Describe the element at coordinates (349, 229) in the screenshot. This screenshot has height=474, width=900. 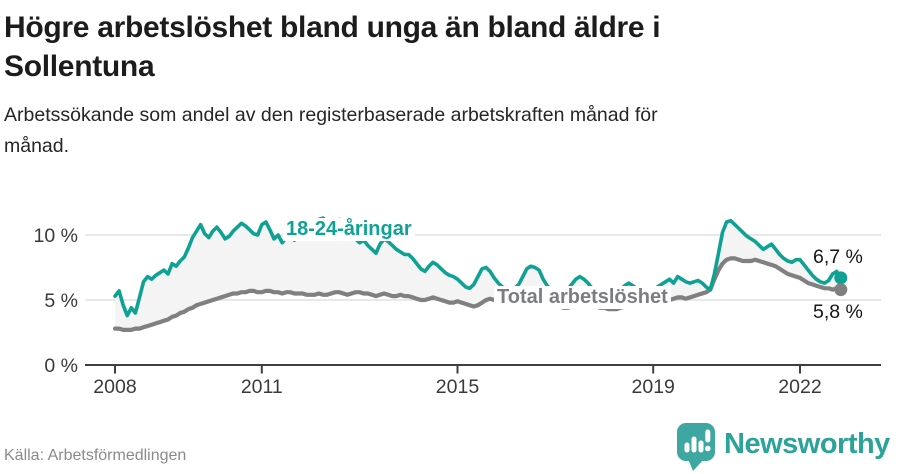
I see `series-label-youth: 18-24-åringar` at that location.